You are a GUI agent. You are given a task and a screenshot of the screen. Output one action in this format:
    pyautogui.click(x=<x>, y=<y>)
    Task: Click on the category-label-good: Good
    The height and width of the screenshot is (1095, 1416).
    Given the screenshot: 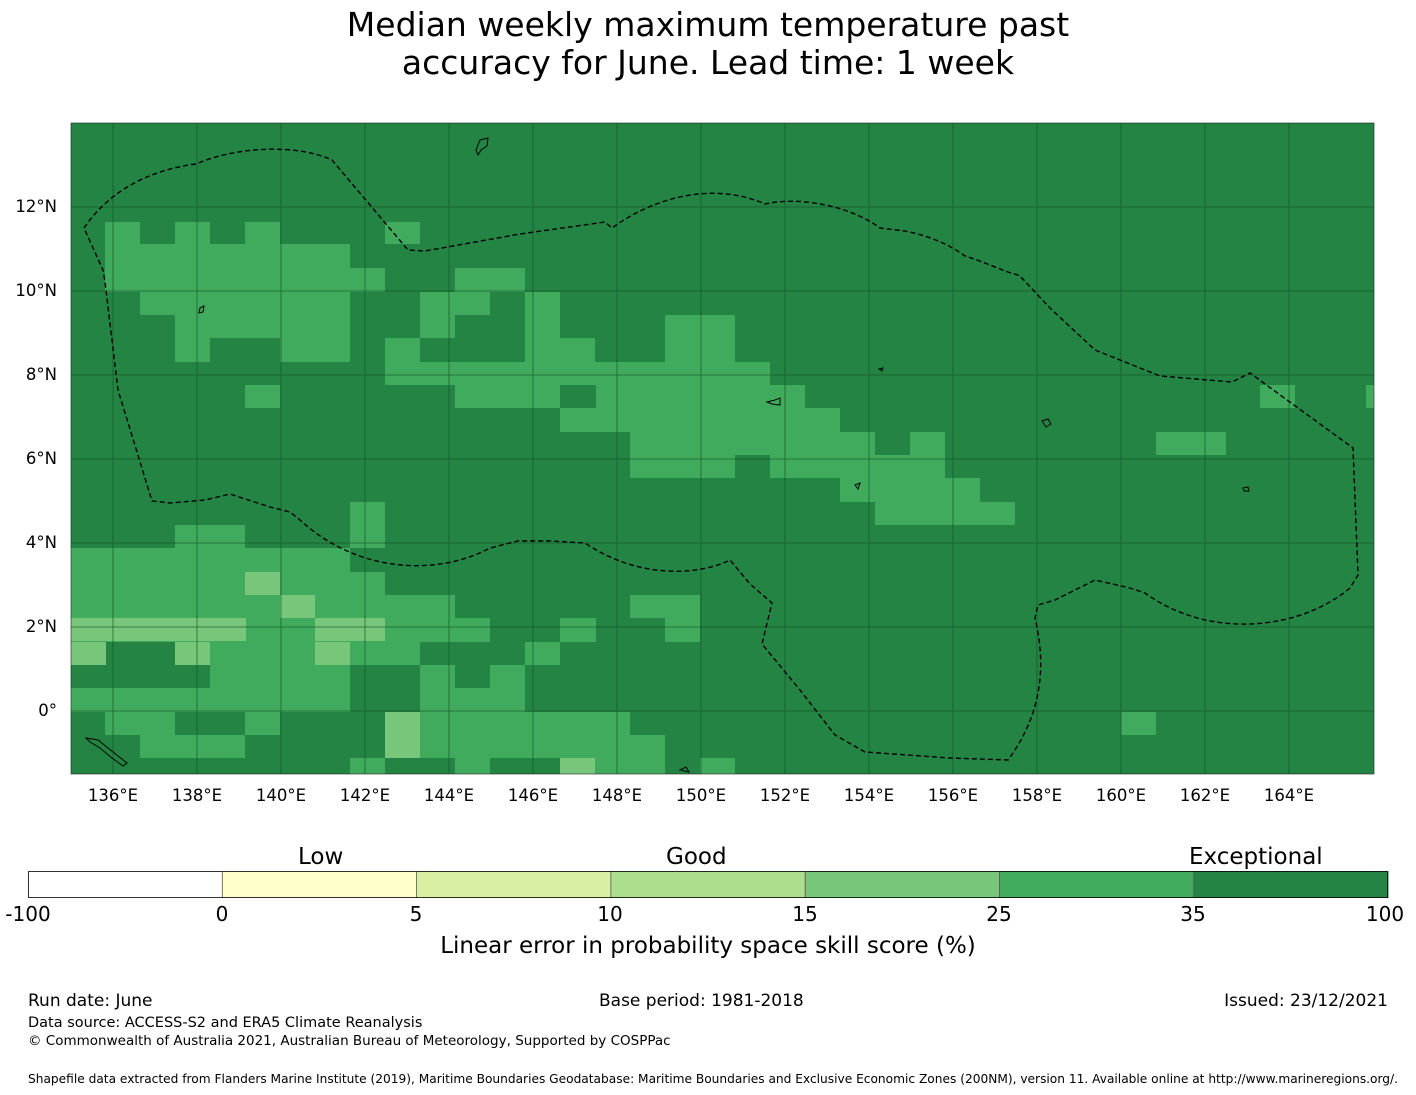 What is the action you would take?
    pyautogui.click(x=696, y=857)
    